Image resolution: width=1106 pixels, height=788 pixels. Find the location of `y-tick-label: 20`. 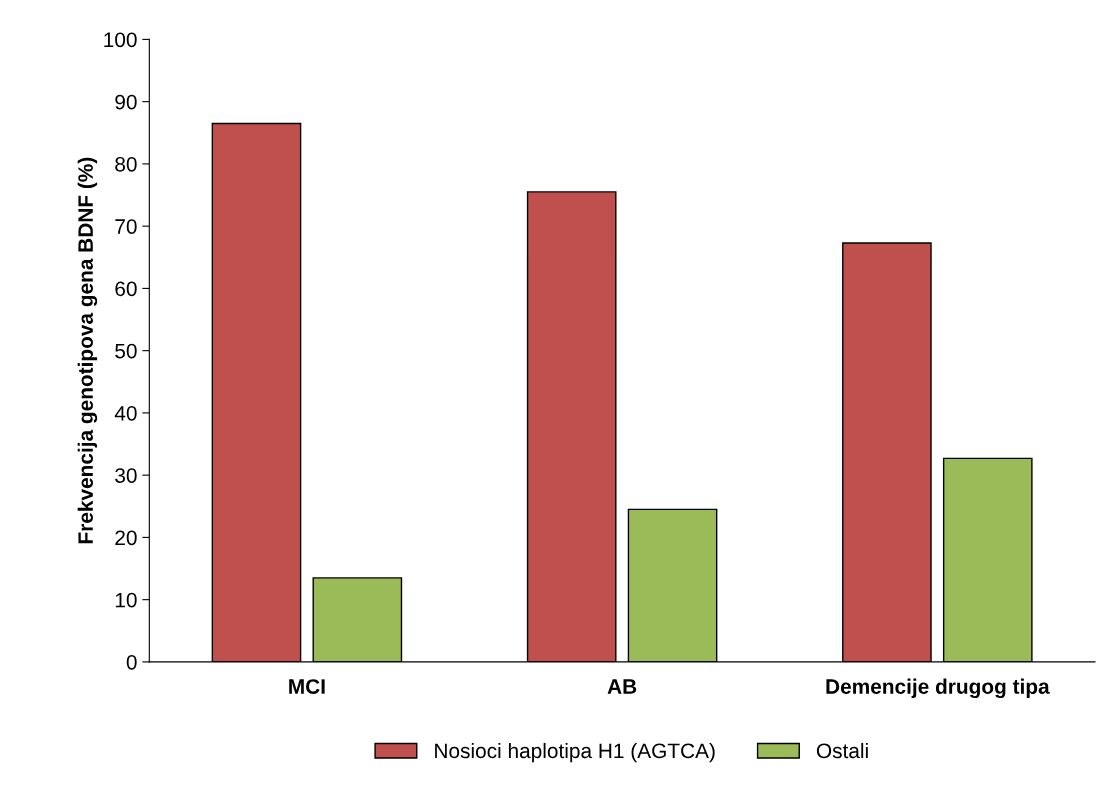

y-tick-label: 20 is located at coordinates (126, 538).